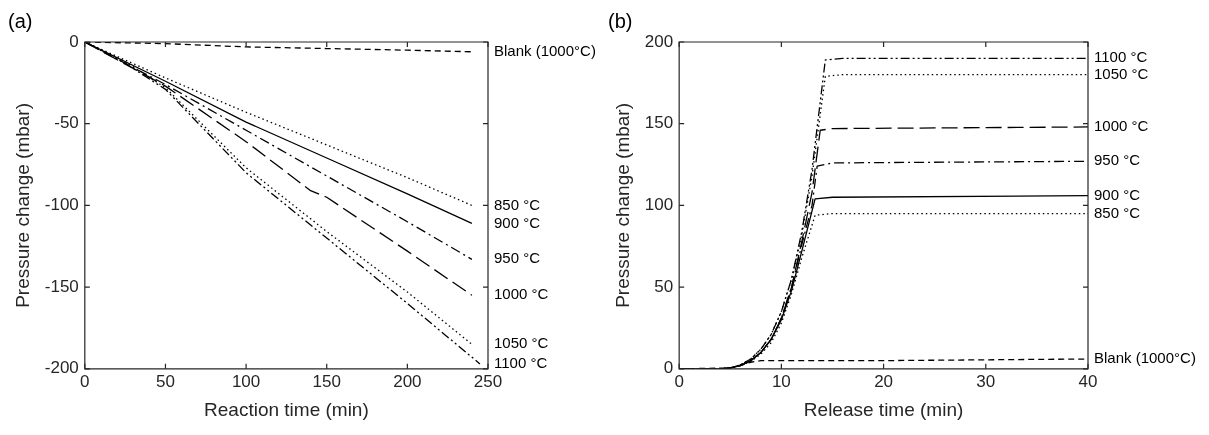 Image resolution: width=1209 pixels, height=435 pixels. What do you see at coordinates (620, 20) in the screenshot?
I see `chart-title: (b)` at bounding box center [620, 20].